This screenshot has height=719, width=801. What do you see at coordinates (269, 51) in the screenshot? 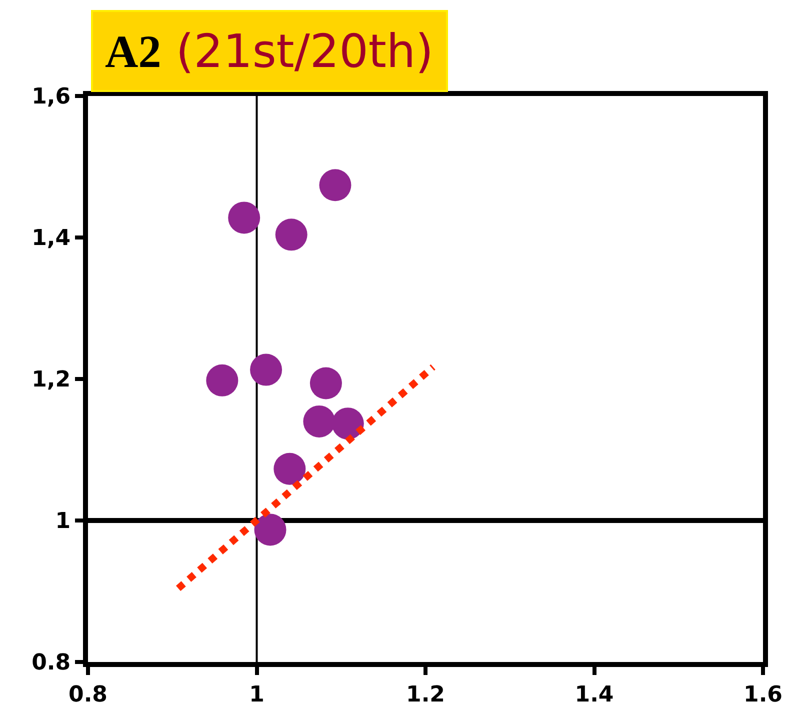
I see `chart-title: A2 (21st/20th)` at bounding box center [269, 51].